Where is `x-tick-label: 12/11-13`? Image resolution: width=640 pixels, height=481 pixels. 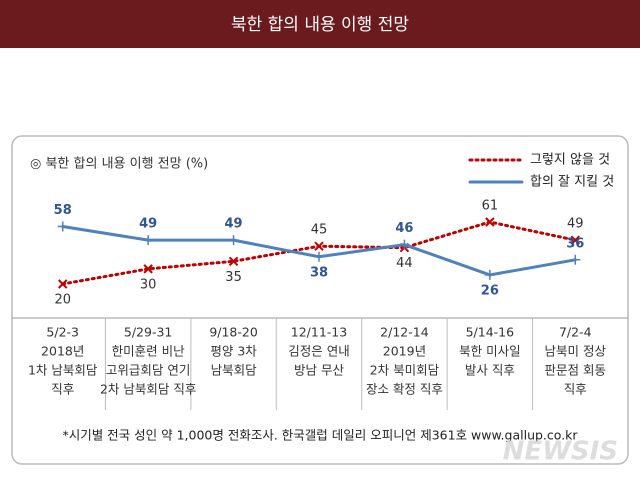
x-tick-label: 12/11-13 is located at coordinates (319, 332).